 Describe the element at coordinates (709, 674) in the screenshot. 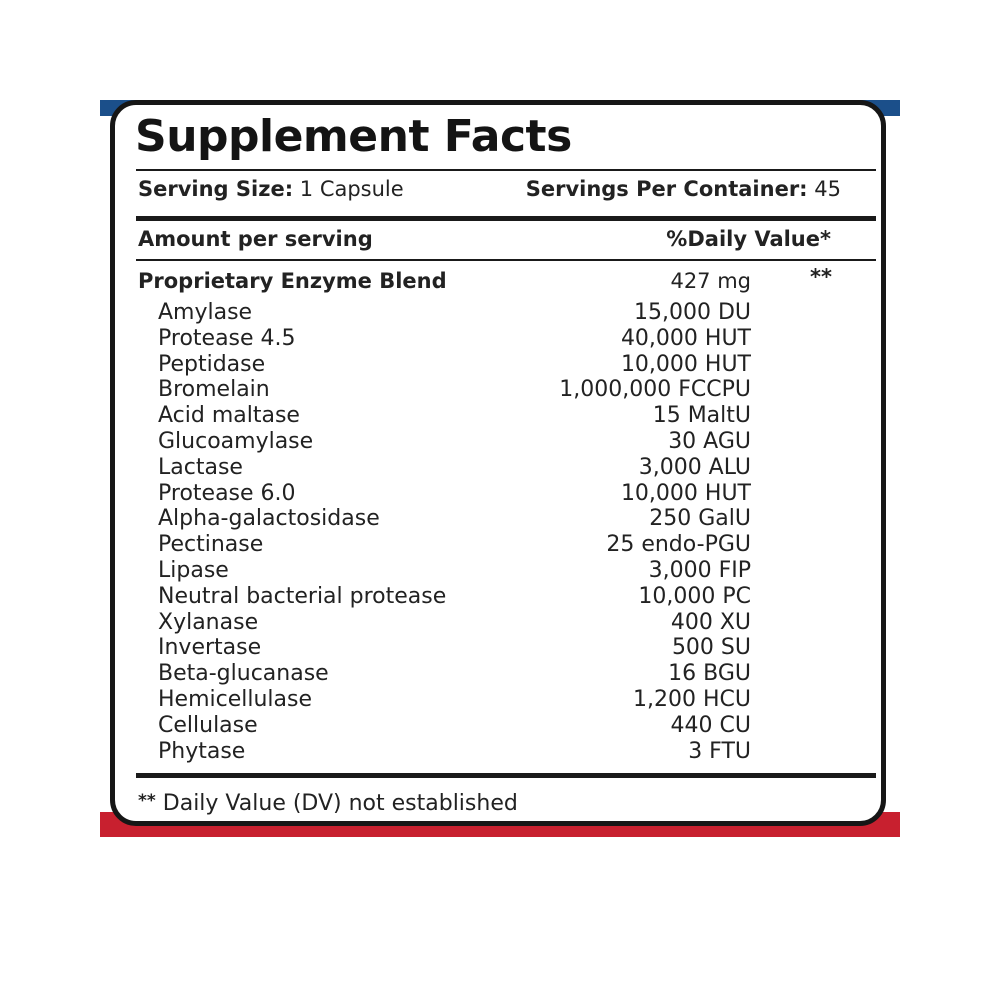

I see `ingredient-amount: 16 BGU` at that location.